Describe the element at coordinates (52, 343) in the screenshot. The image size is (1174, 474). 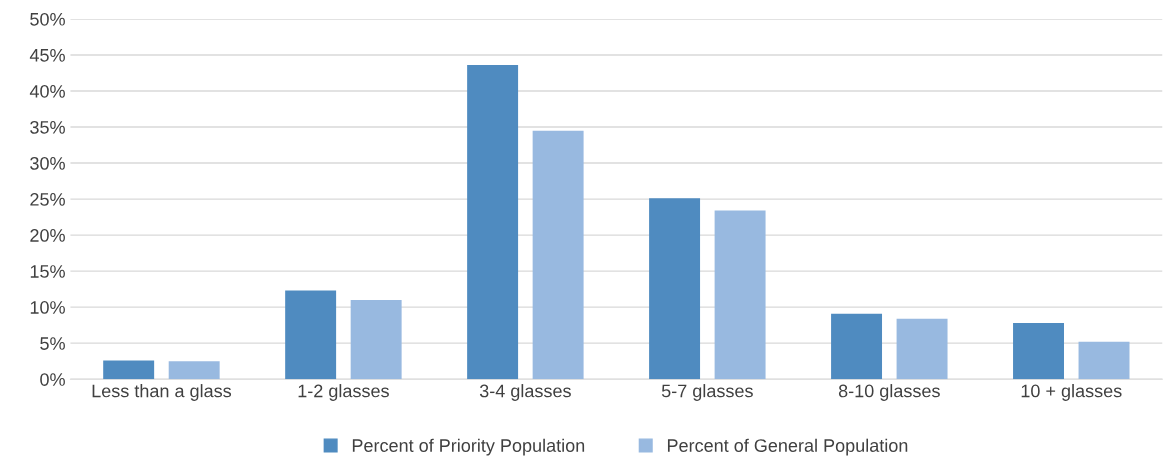
I see `y-tick-label: 5%` at that location.